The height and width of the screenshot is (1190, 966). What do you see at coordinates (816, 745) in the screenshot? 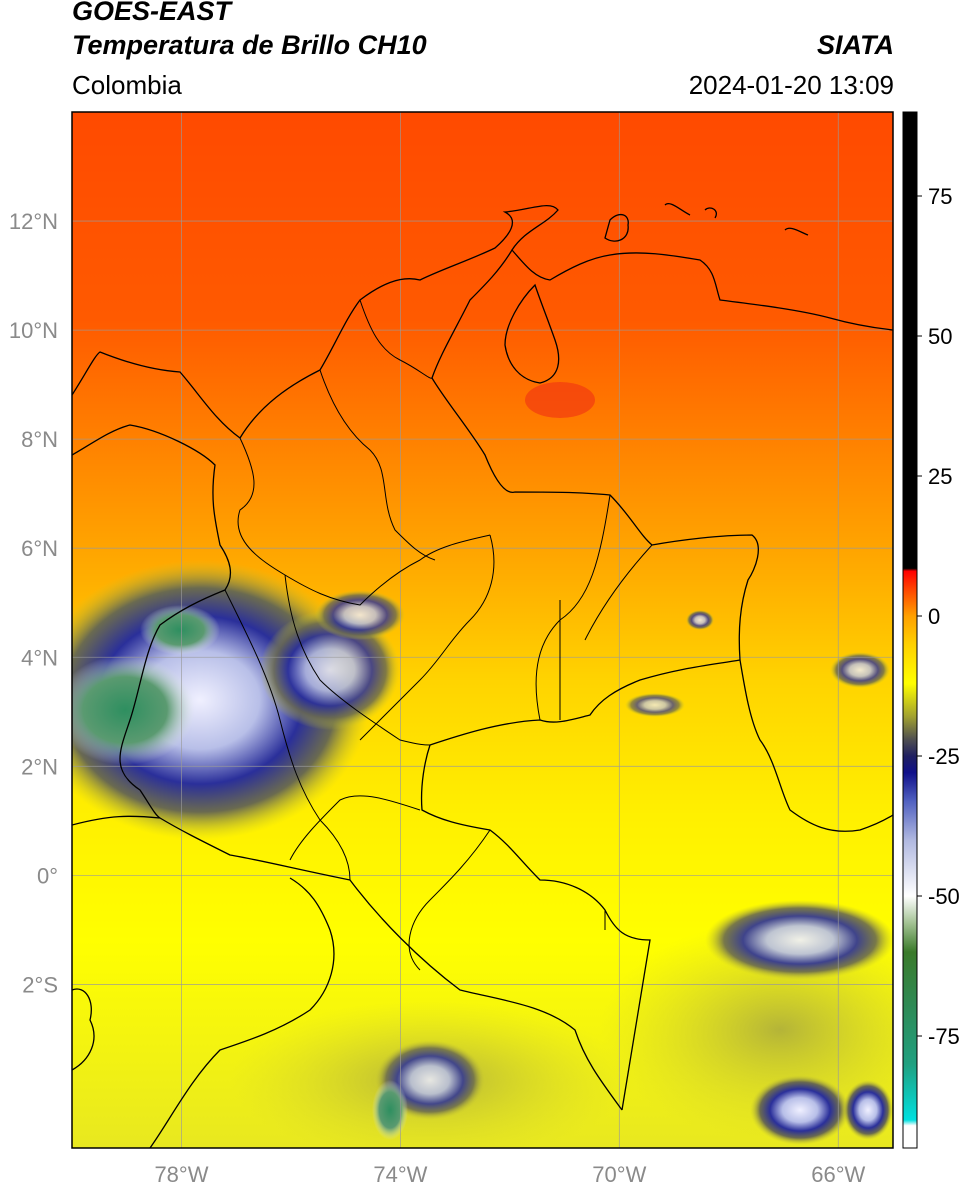
I see `border-venezuela-brazil` at bounding box center [816, 745].